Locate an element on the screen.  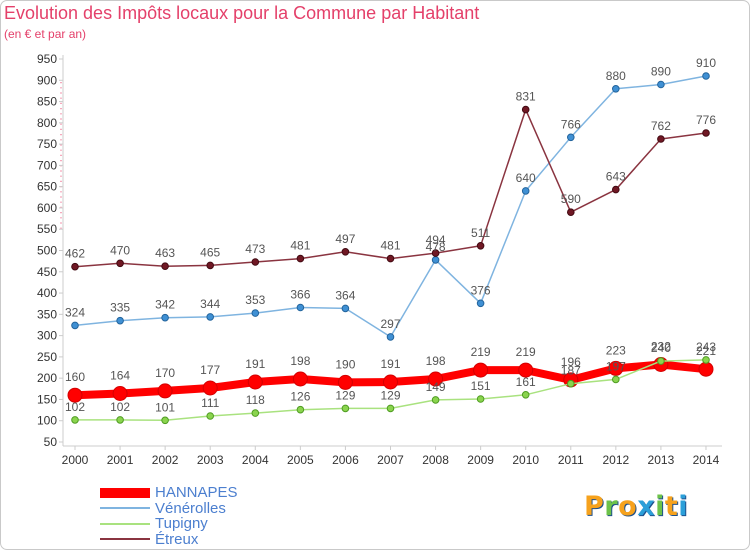
data-label-venerolles: 335 is located at coordinates (120, 308).